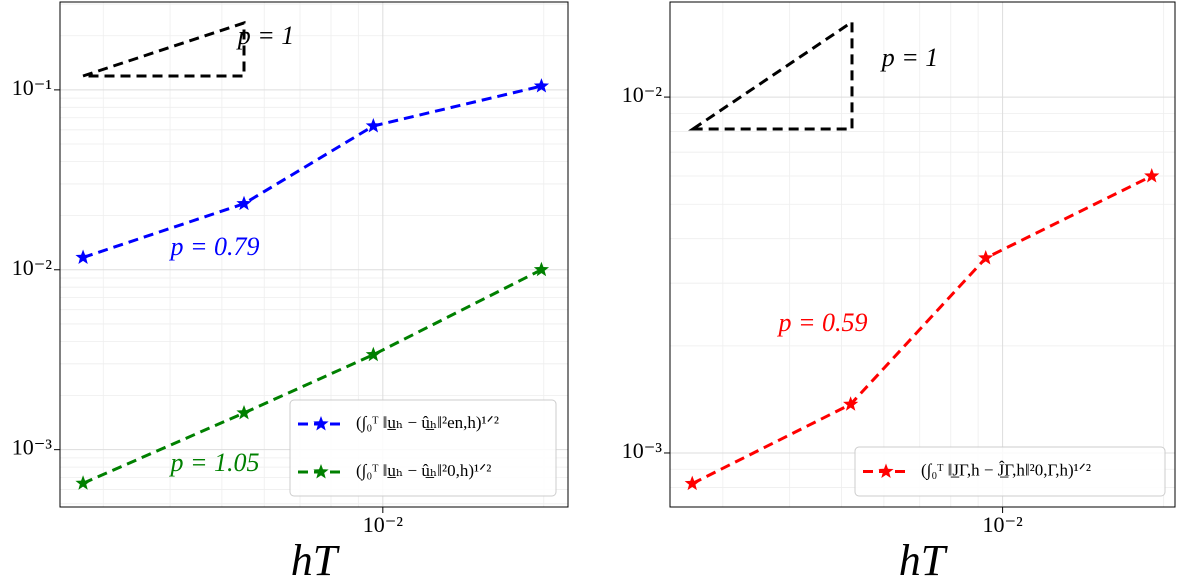 This screenshot has height=587, width=1177. I want to click on legend-label: (∫₀ᵀ ‖u̲ₕ − û̲ₕ‖²en,h)¹ᐟ², so click(427, 423).